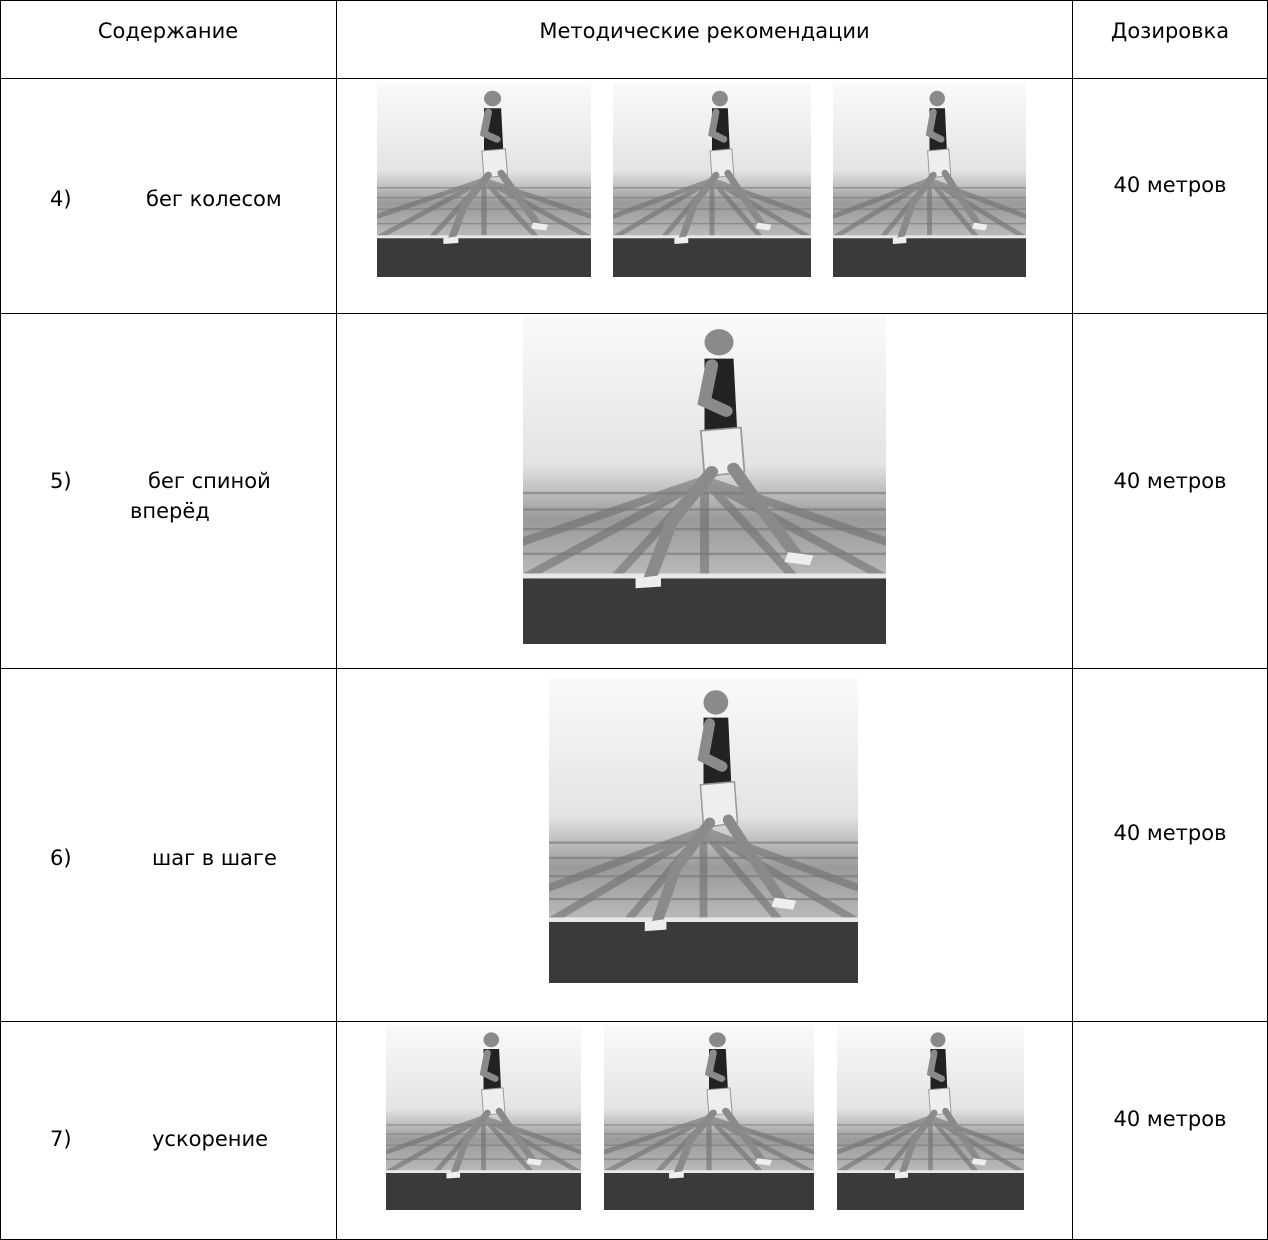  Describe the element at coordinates (61, 1139) in the screenshot. I see `row-number: 7)` at that location.